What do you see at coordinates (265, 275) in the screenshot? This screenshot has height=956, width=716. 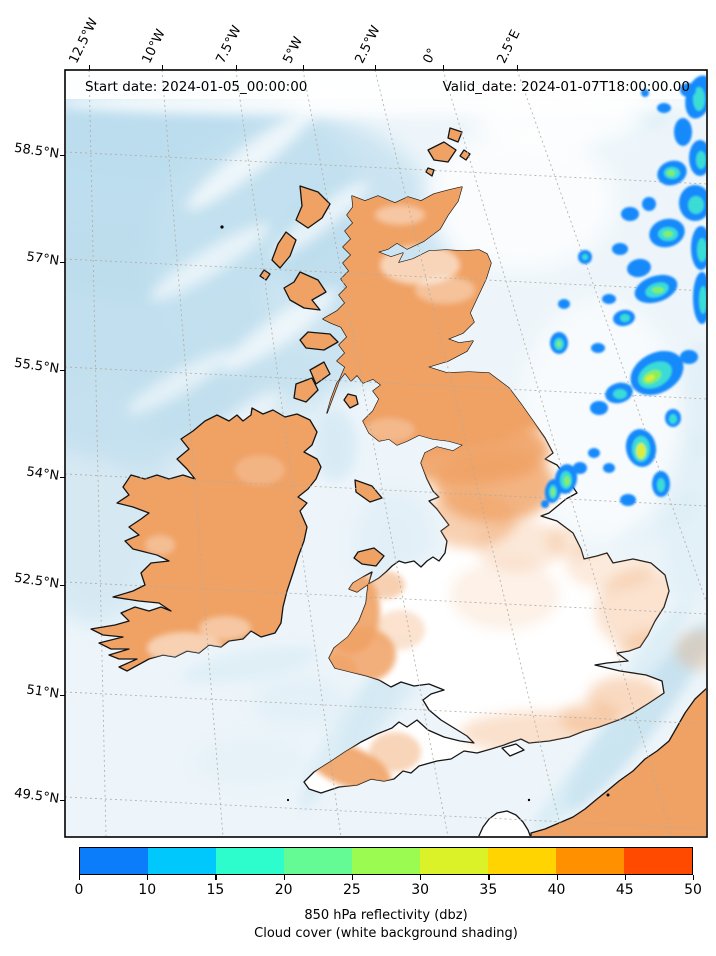 I see `barra` at bounding box center [265, 275].